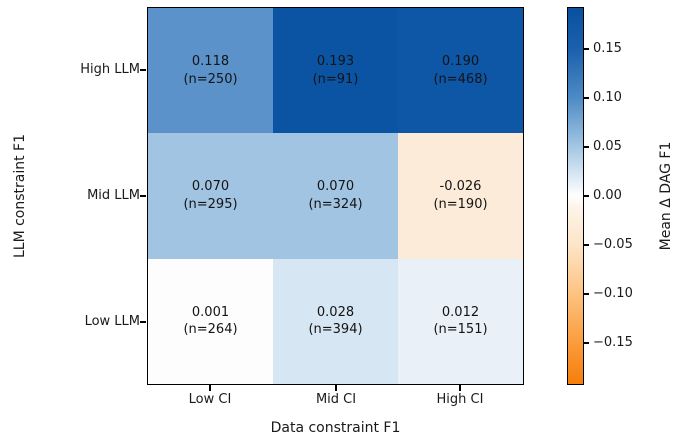 This screenshot has width=683, height=448. Describe the element at coordinates (335, 321) in the screenshot. I see `heatmap-cell: 0.028 (n=394)` at that location.